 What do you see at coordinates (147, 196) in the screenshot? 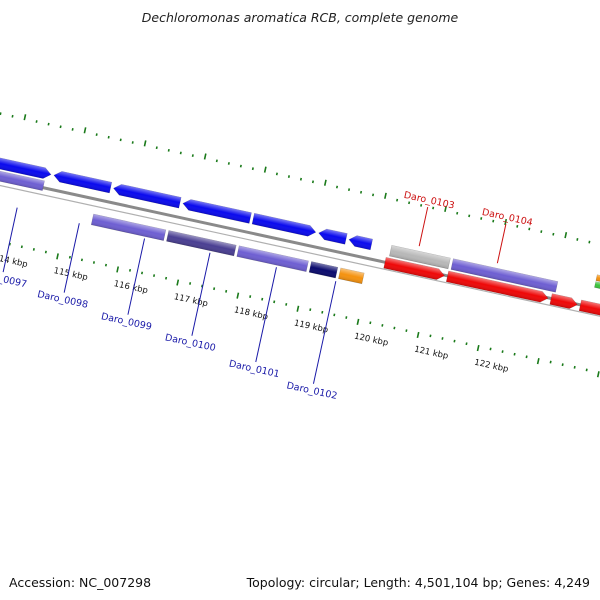
I see `gene-arrow-daro-0098-shine` at bounding box center [147, 196].